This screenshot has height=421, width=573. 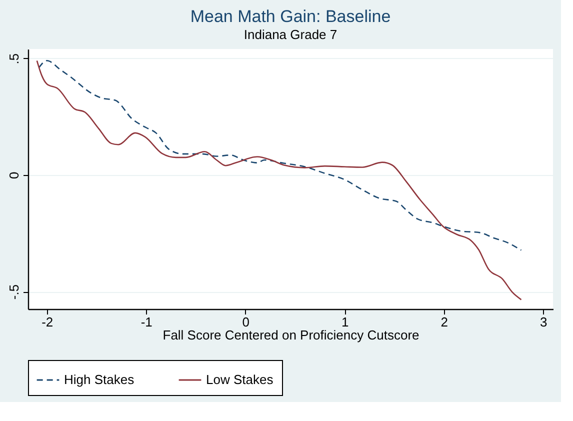 I want to click on y-tick-label: .5, so click(x=14, y=58).